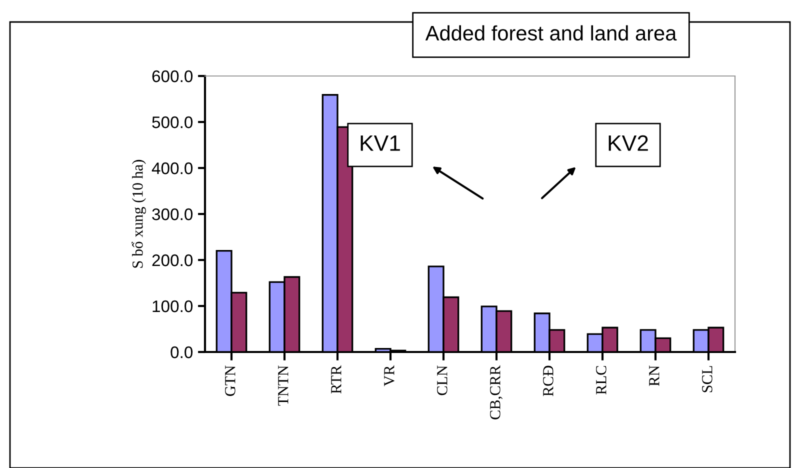 The image size is (794, 468). I want to click on x-tick-label: TNTN, so click(283, 386).